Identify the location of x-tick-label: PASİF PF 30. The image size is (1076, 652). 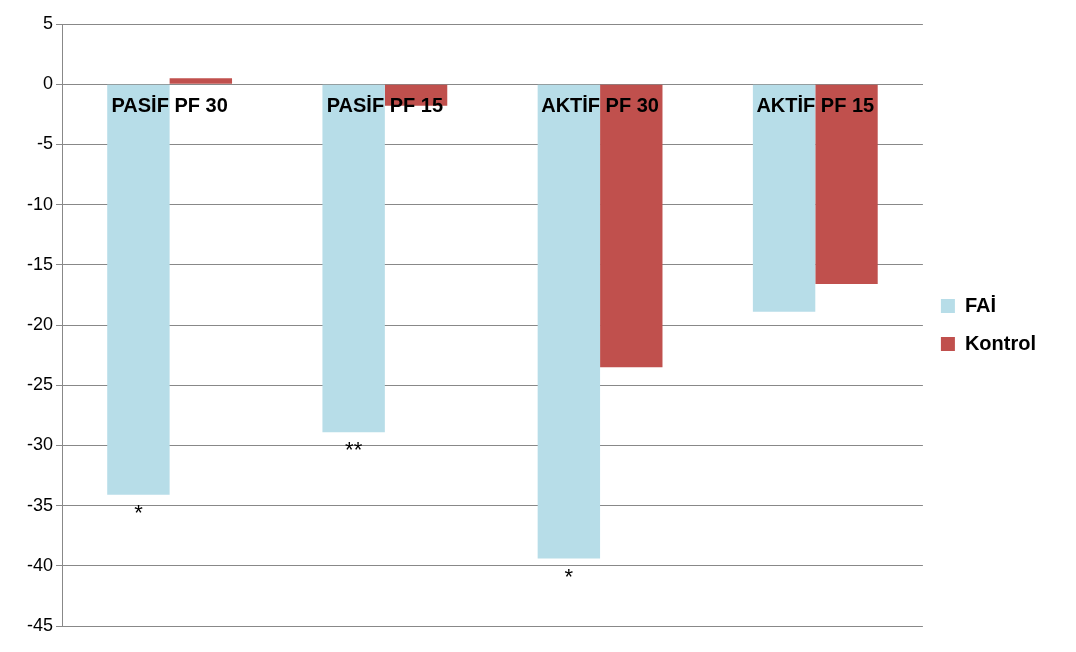
(169, 104).